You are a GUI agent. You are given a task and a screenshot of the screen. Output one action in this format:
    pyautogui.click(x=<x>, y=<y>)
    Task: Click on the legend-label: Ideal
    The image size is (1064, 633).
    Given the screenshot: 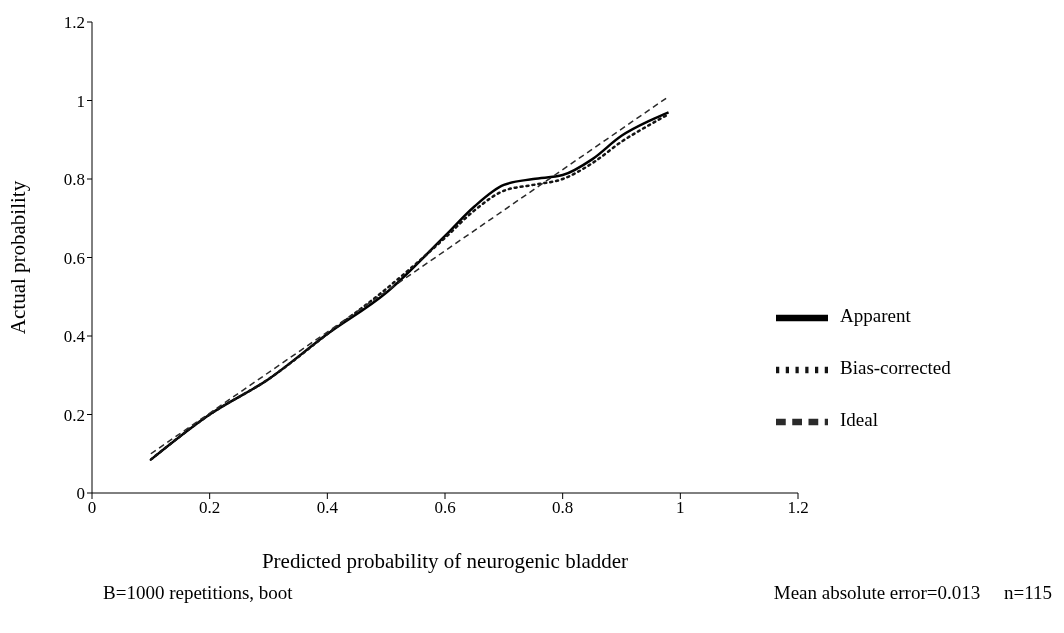 What is the action you would take?
    pyautogui.click(x=859, y=419)
    